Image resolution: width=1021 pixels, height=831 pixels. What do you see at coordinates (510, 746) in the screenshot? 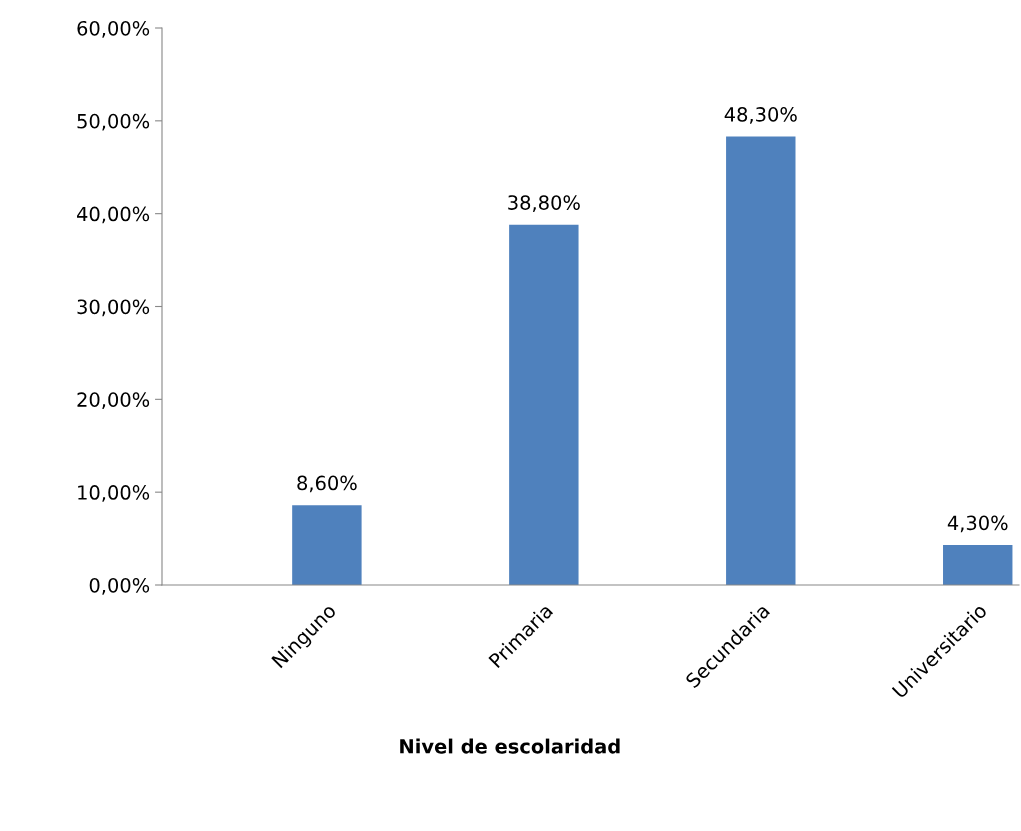
I see `x-axis-title: Nivel de escolaridad` at bounding box center [510, 746].